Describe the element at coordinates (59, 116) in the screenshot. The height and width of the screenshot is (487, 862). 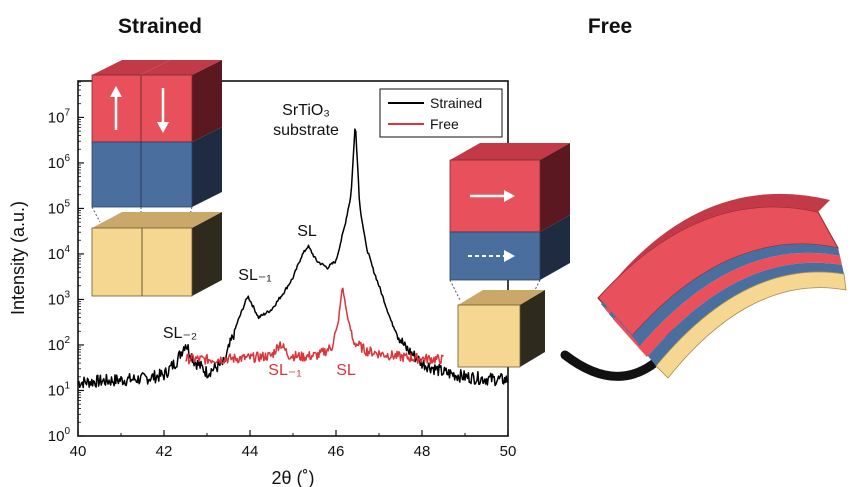
I see `y-tick-label: 10⁷` at that location.